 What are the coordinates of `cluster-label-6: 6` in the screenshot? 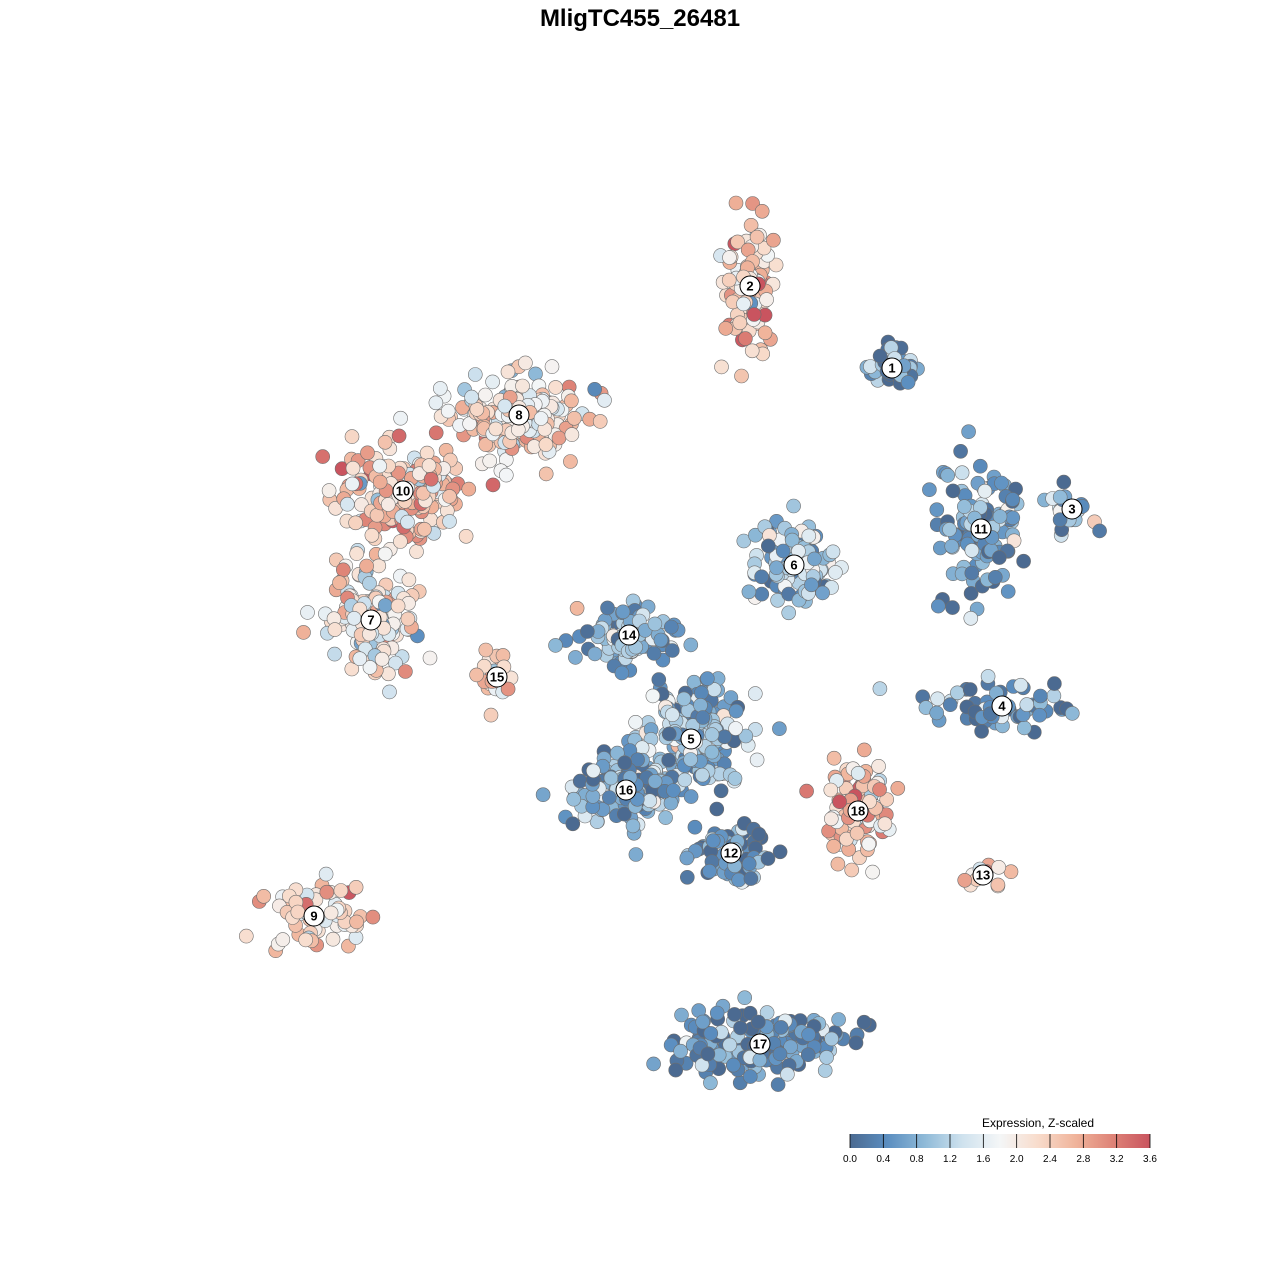 It's located at (794, 565).